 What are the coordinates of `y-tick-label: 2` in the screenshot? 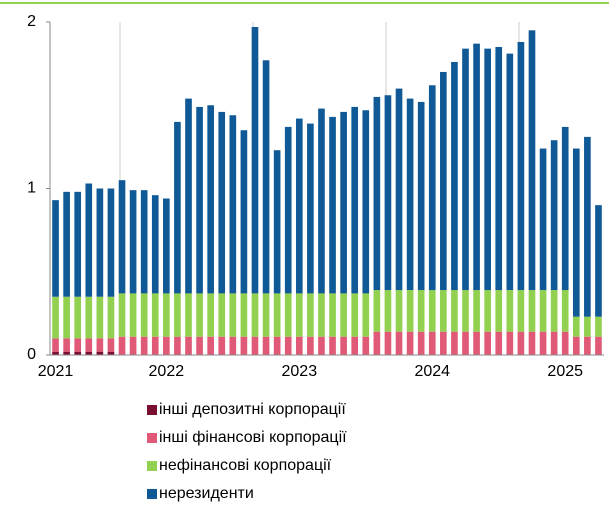 It's located at (31, 21).